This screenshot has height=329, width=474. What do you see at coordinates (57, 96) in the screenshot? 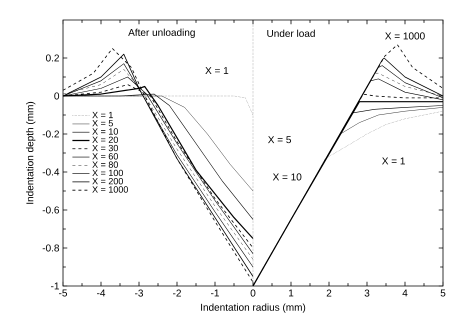
I see `y-tick-label: 0` at bounding box center [57, 96].